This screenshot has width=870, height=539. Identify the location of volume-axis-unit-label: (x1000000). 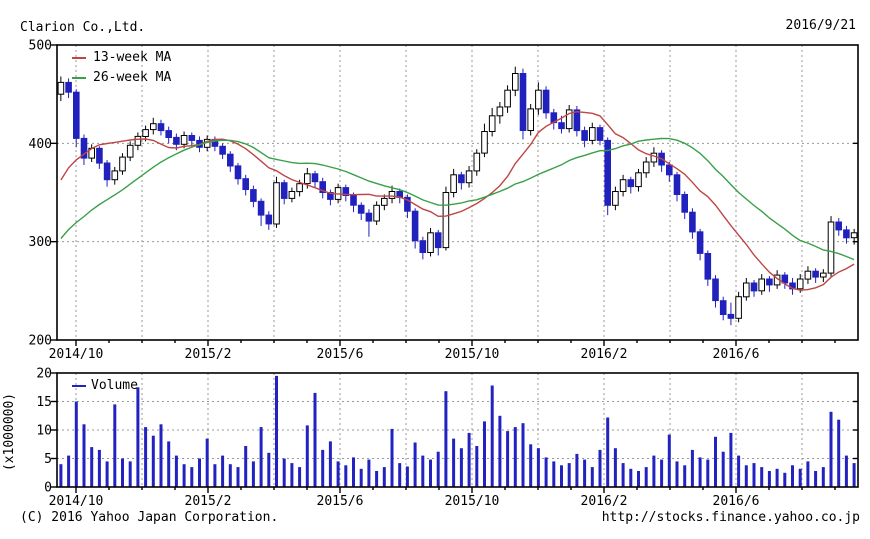
(9, 432).